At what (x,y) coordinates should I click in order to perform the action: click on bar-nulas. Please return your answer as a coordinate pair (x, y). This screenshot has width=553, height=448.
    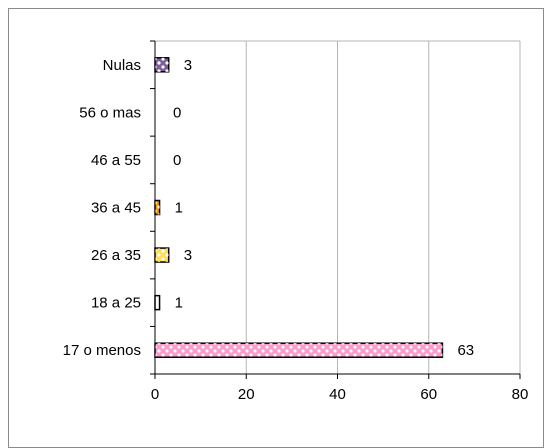
    Looking at the image, I should click on (162, 65).